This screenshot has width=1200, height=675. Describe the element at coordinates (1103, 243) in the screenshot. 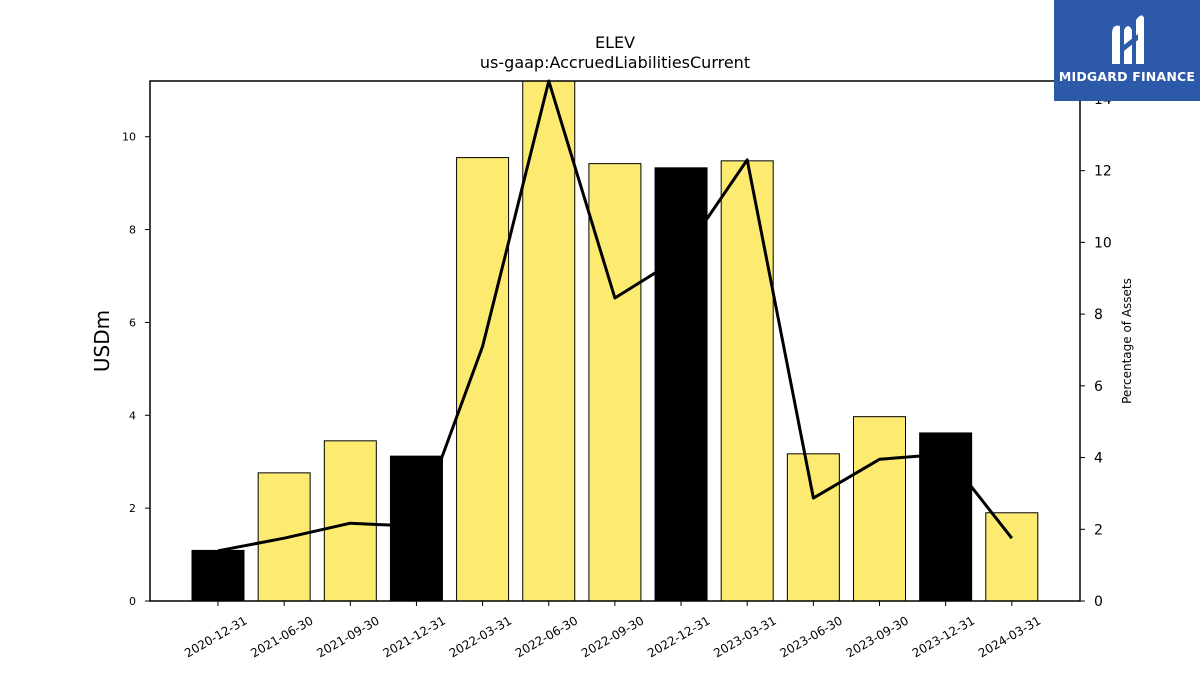

I see `y2-tick-label: 10` at that location.